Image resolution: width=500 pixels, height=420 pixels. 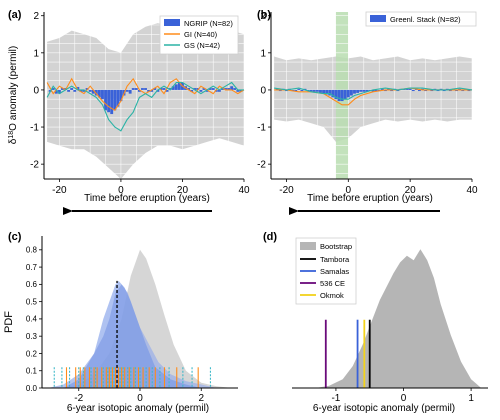 I want to click on panel-a-ylabel: δ18O anomaly (permil), so click(x=14, y=95).